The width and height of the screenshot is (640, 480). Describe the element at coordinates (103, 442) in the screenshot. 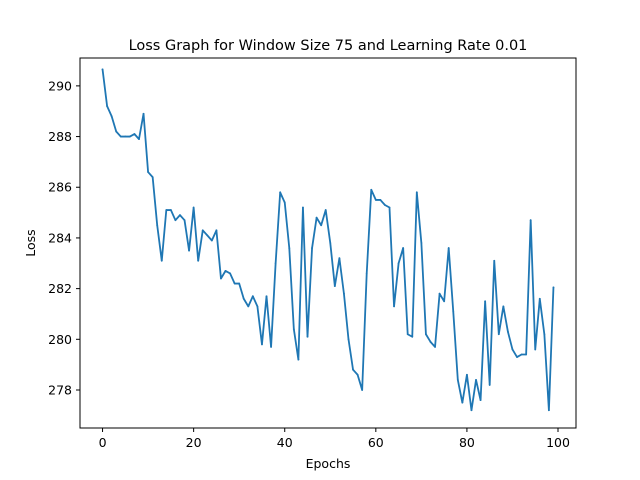

I see `x-tick-label: 0` at that location.